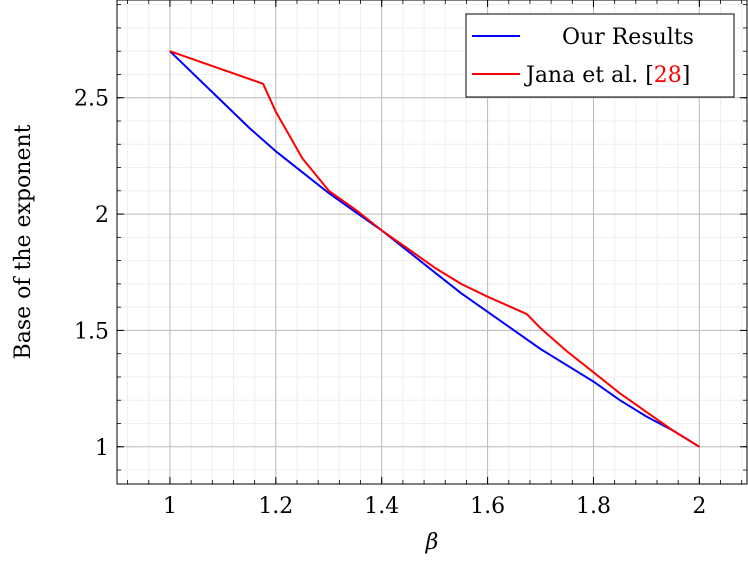 This screenshot has width=748, height=562. What do you see at coordinates (91, 274) in the screenshot?
I see `y-tick-labels: 1 1.5 2 2.5` at bounding box center [91, 274].